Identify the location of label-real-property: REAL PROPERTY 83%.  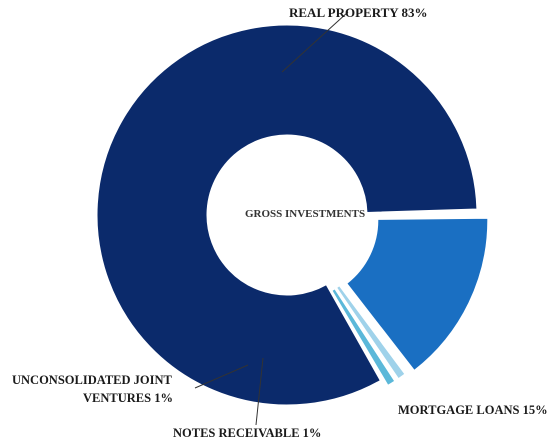
(358, 12).